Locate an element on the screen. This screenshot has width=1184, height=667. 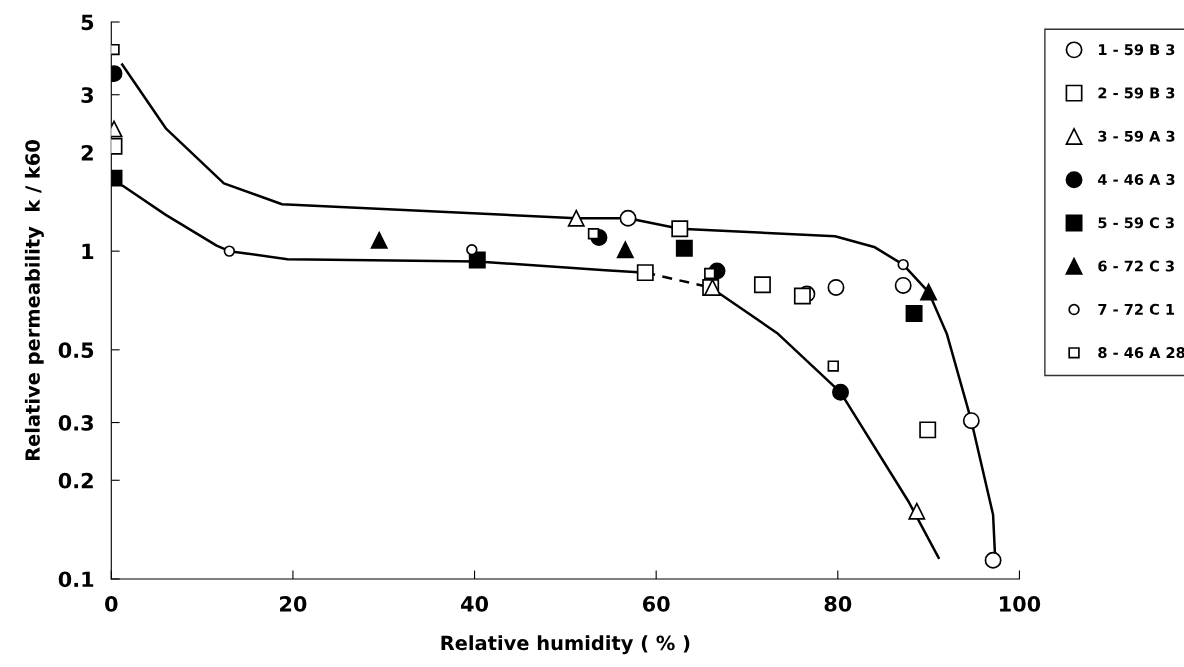
y-tick-label: 0.2 is located at coordinates (75, 480).